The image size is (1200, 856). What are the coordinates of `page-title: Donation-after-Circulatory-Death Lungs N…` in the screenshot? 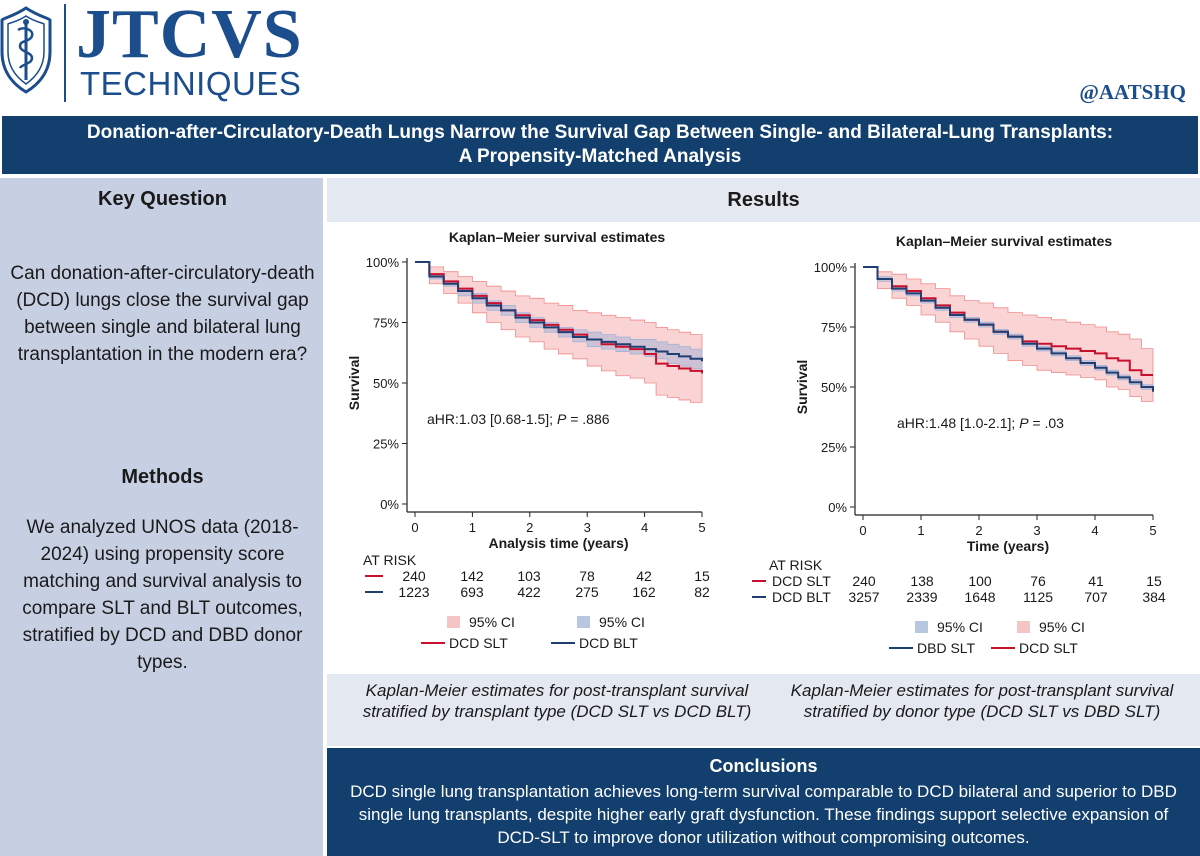 It's located at (600, 145).